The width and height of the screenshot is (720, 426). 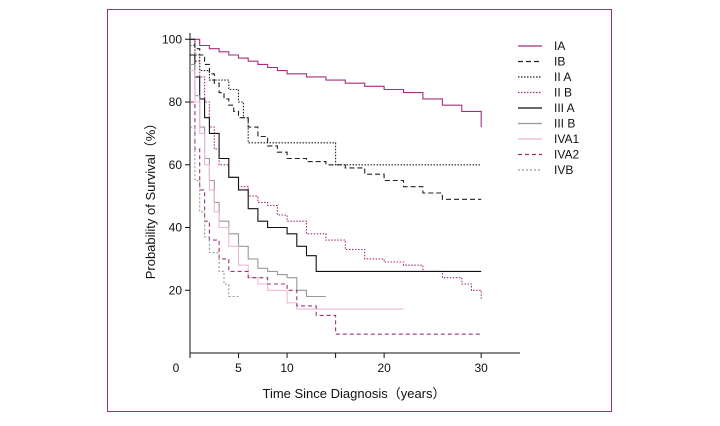 What do you see at coordinates (176, 102) in the screenshot?
I see `y-tick-label: 80` at bounding box center [176, 102].